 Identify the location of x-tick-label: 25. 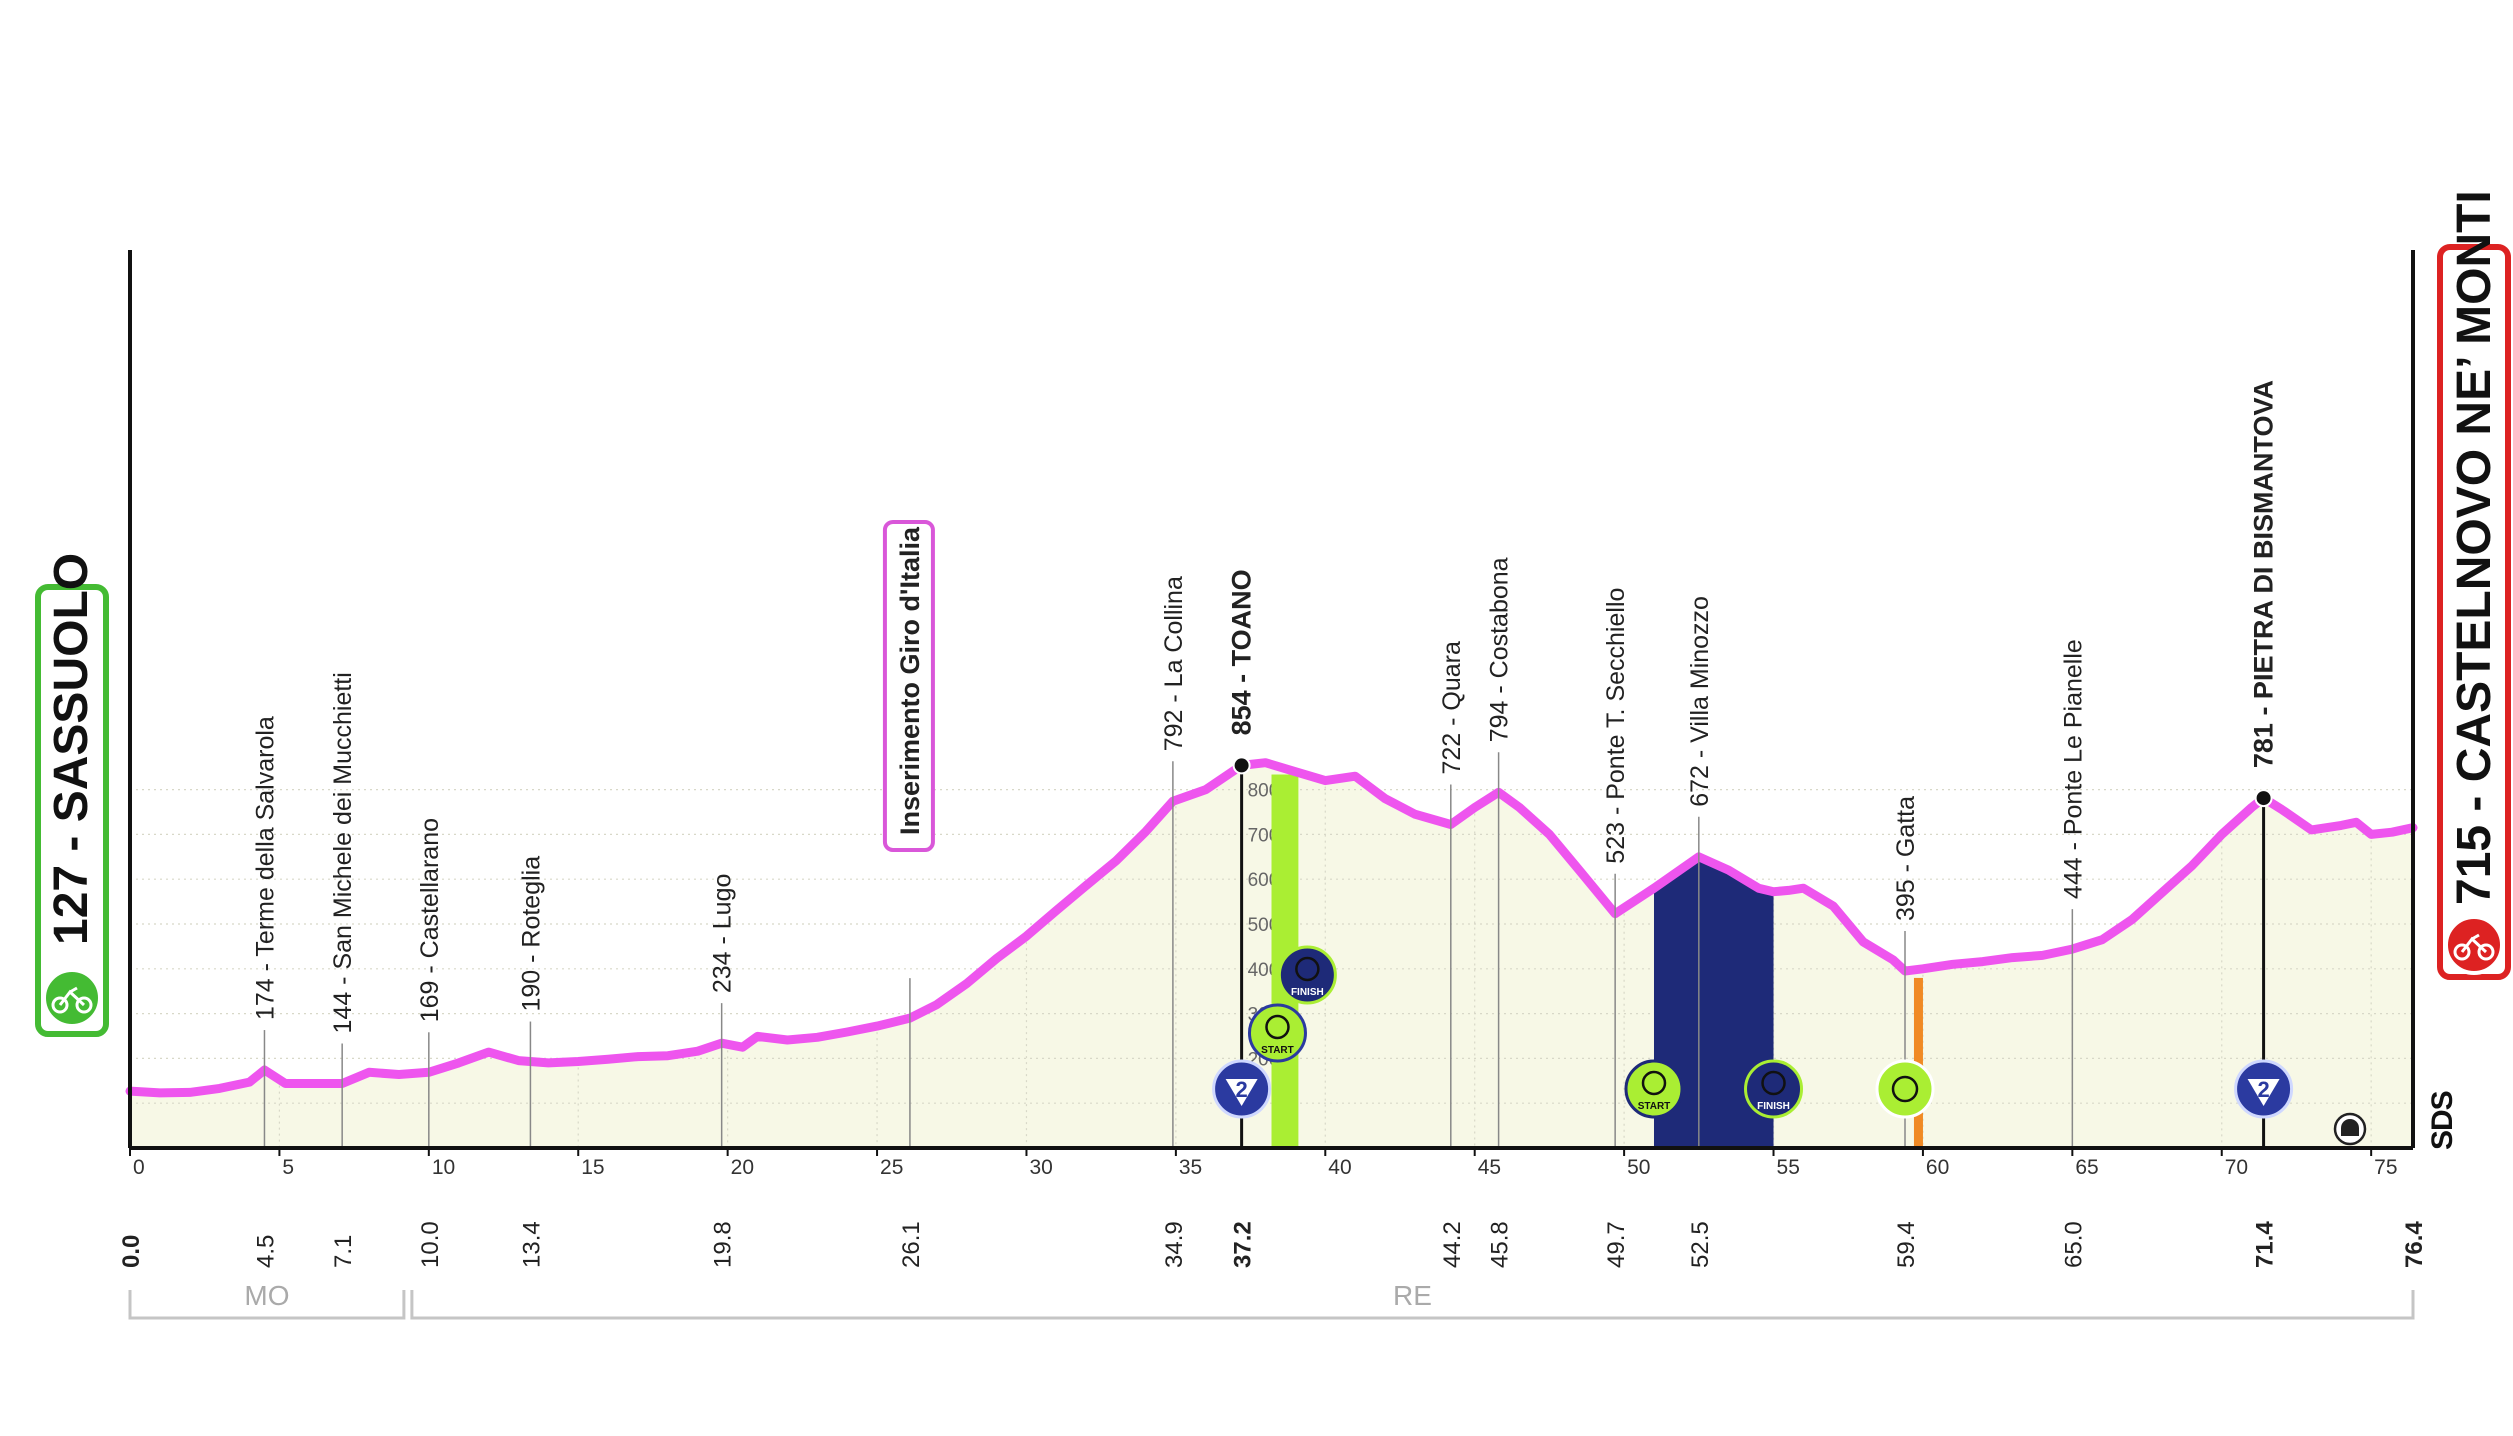
(891, 1167).